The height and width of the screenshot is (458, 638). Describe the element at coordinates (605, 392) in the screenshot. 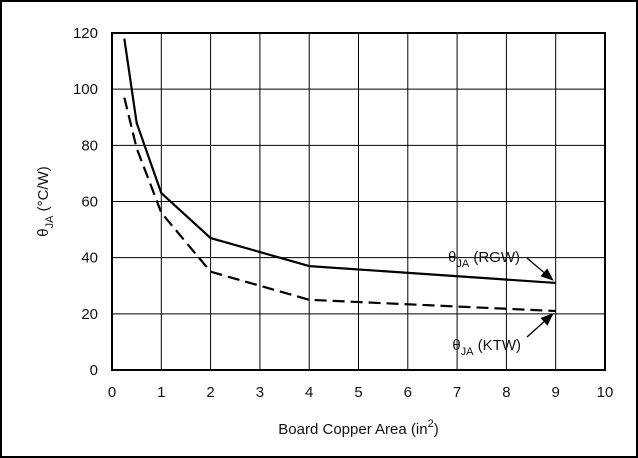

I see `x-tick-label: 10` at that location.